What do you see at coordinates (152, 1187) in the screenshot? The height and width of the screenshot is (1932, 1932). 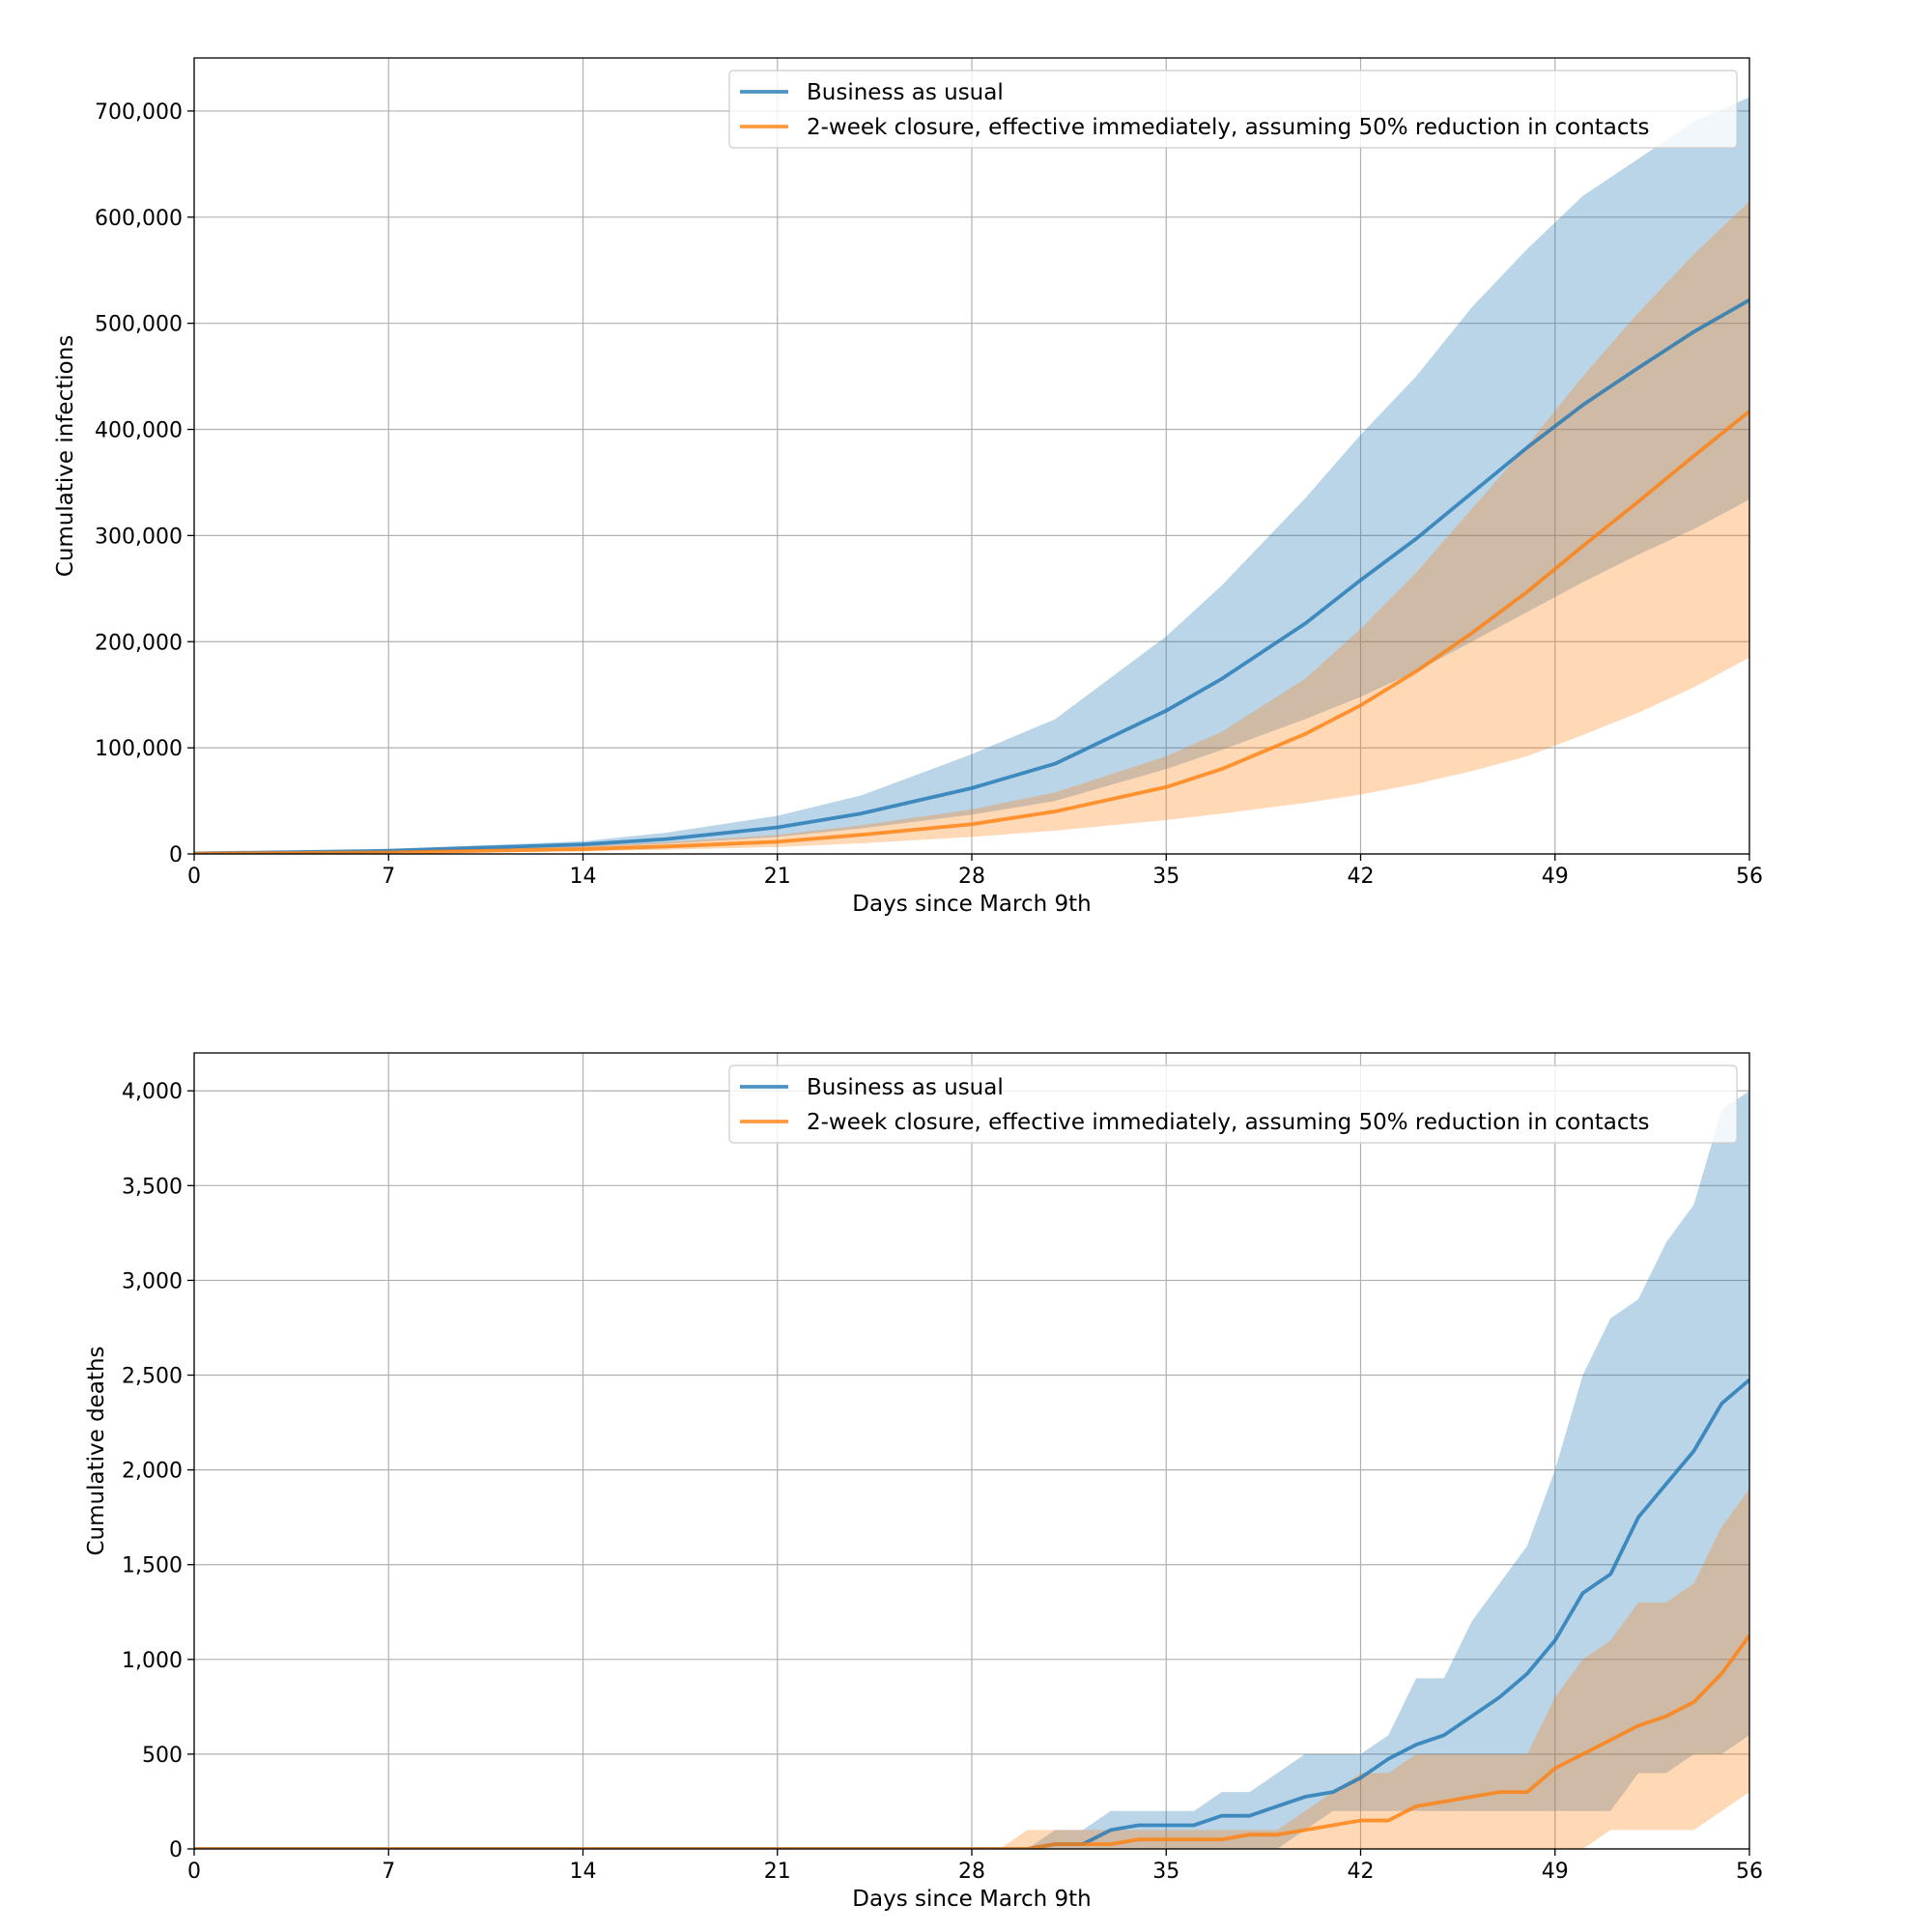 I see `y-tick-label: 3,500` at bounding box center [152, 1187].